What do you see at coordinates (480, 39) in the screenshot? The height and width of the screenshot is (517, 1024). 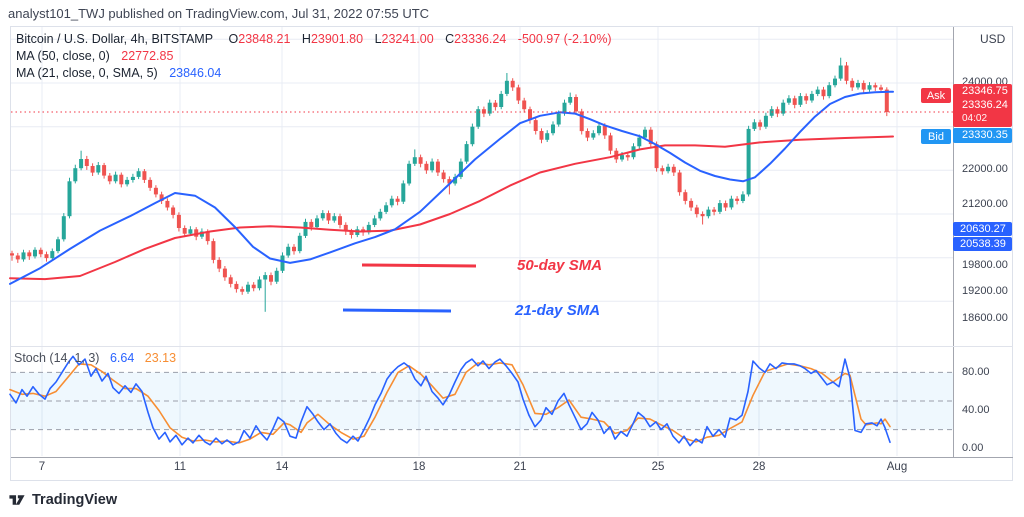 I see `ohlc-close-value: 23336.24` at bounding box center [480, 39].